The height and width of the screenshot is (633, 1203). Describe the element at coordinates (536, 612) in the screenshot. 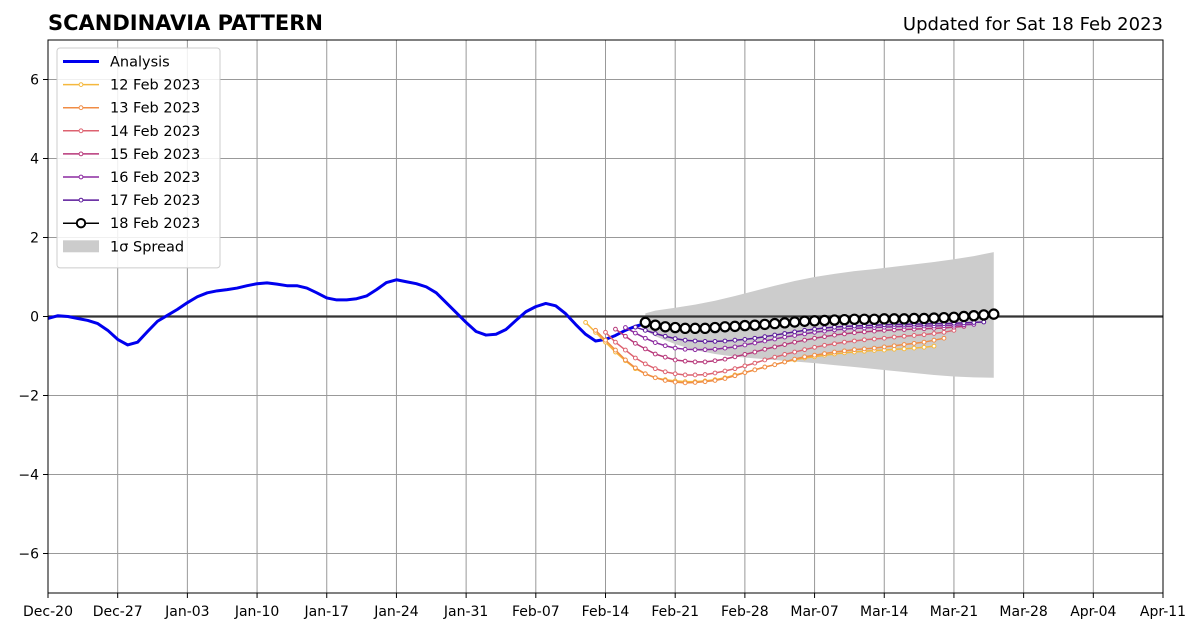

I see `x-tick-label-7: Feb-07` at that location.